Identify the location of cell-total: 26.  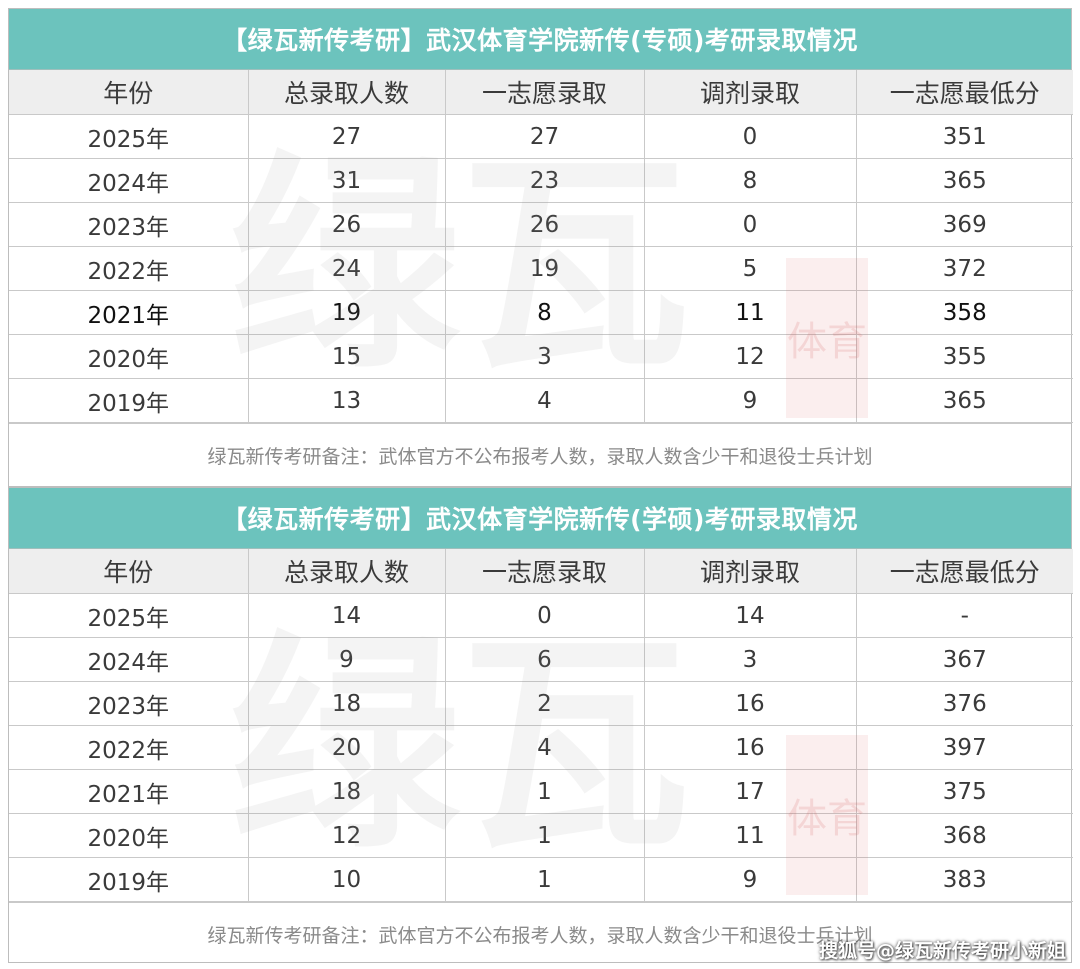
(346, 224).